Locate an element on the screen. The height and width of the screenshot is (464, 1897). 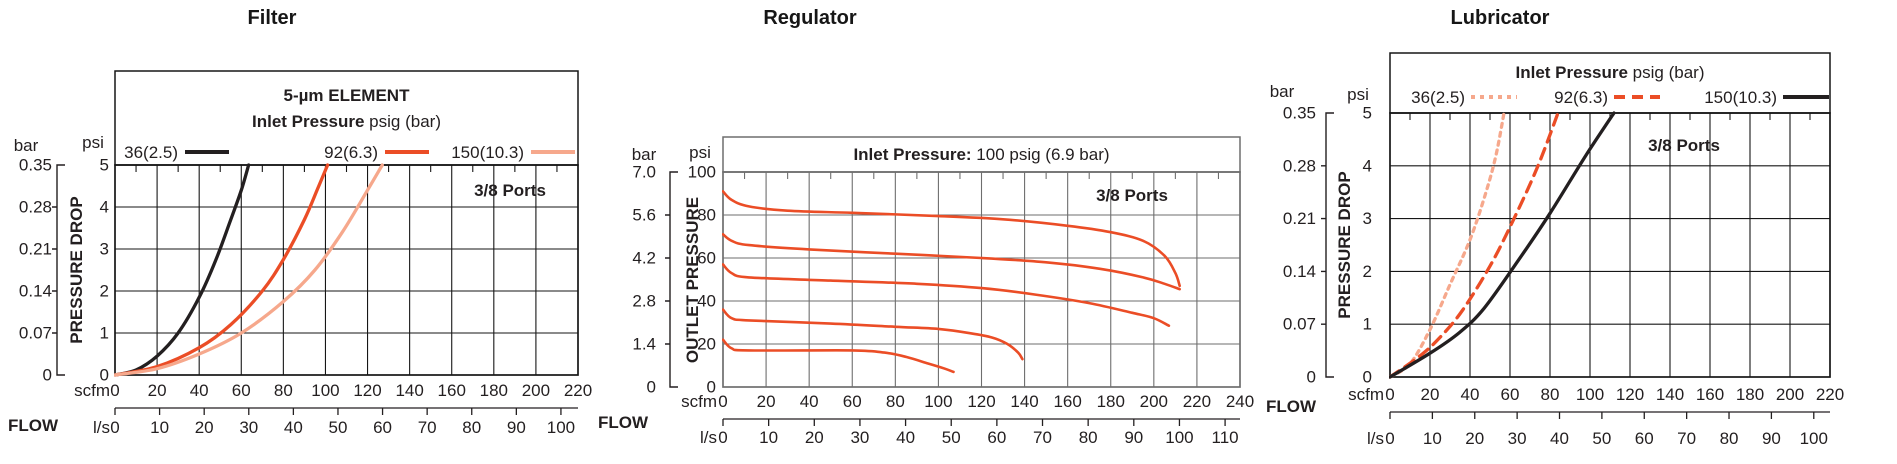
regulator-series is located at coordinates (951, 282).